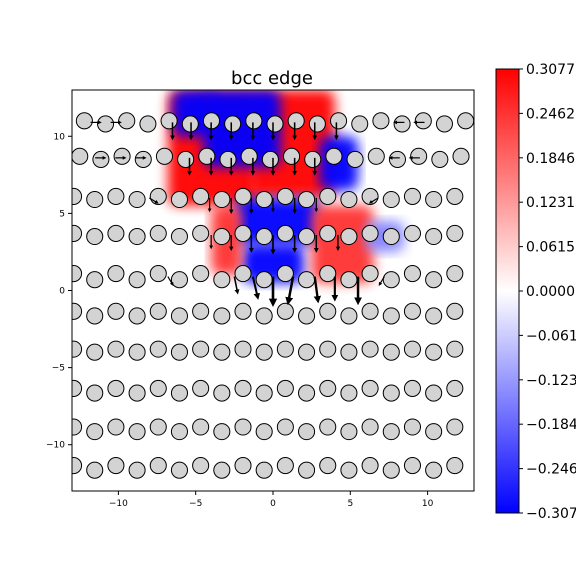 Image resolution: width=576 pixels, height=576 pixels. Describe the element at coordinates (551, 336) in the screenshot. I see `colorbar-tick-label: −0.0615` at that location.